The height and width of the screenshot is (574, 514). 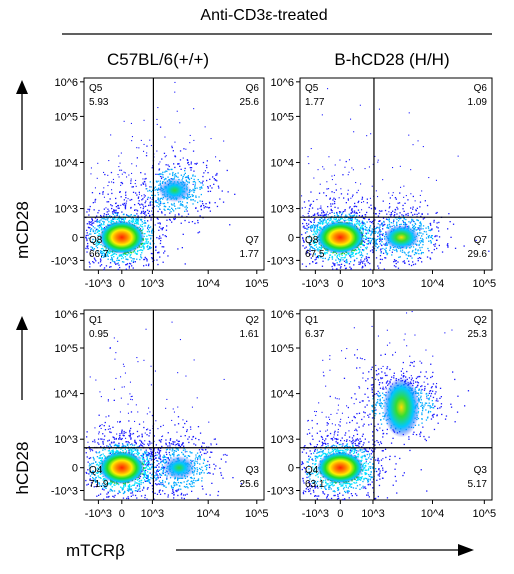 I want to click on quadrant-name: Q8, so click(x=96, y=240).